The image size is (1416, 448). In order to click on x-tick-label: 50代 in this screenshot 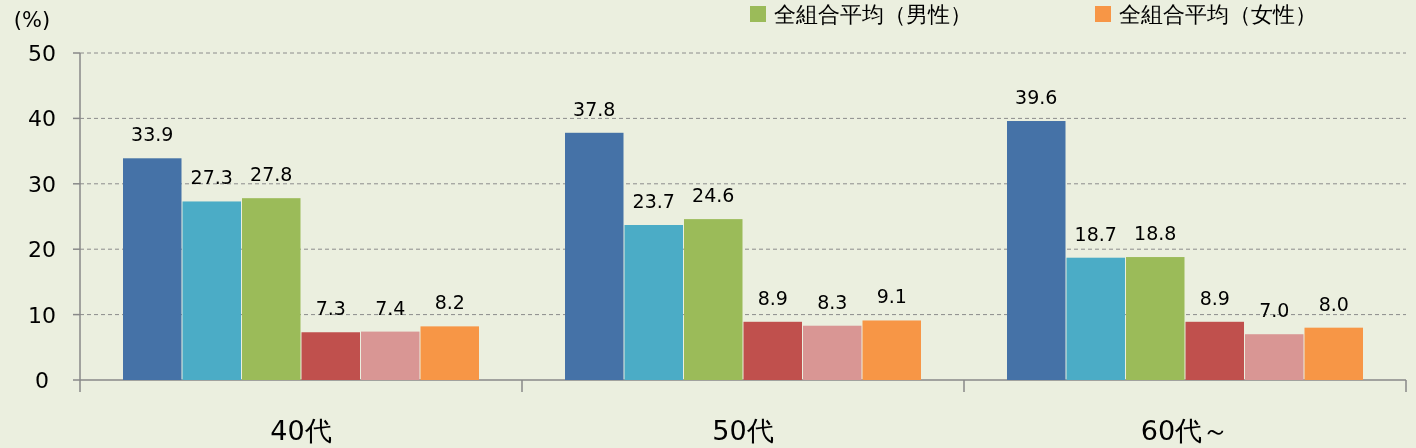, I will do `click(743, 430)`.